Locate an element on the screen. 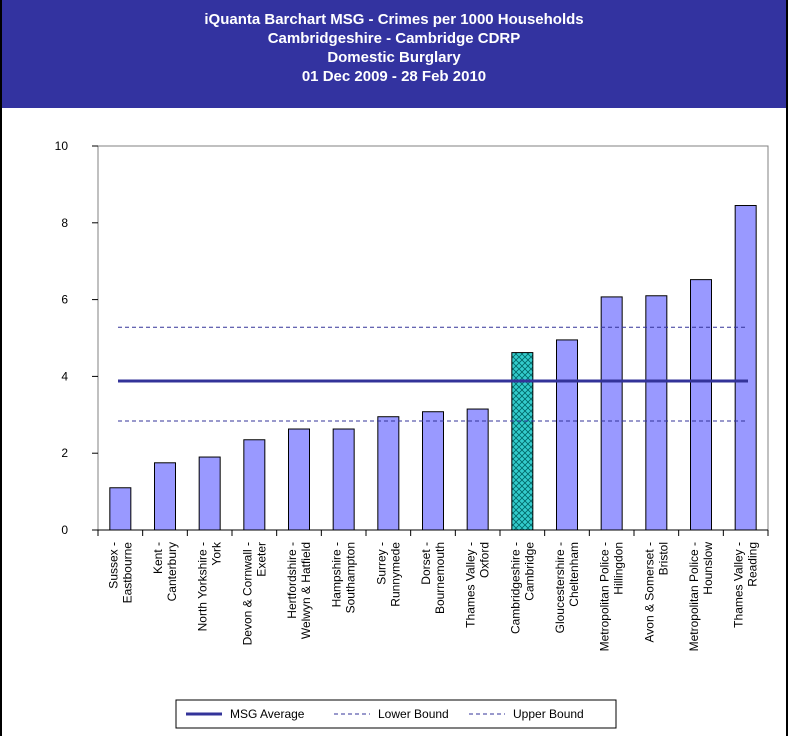 This screenshot has height=741, width=792. category-label: Metropolitan Police -Hounslow is located at coordinates (701, 597).